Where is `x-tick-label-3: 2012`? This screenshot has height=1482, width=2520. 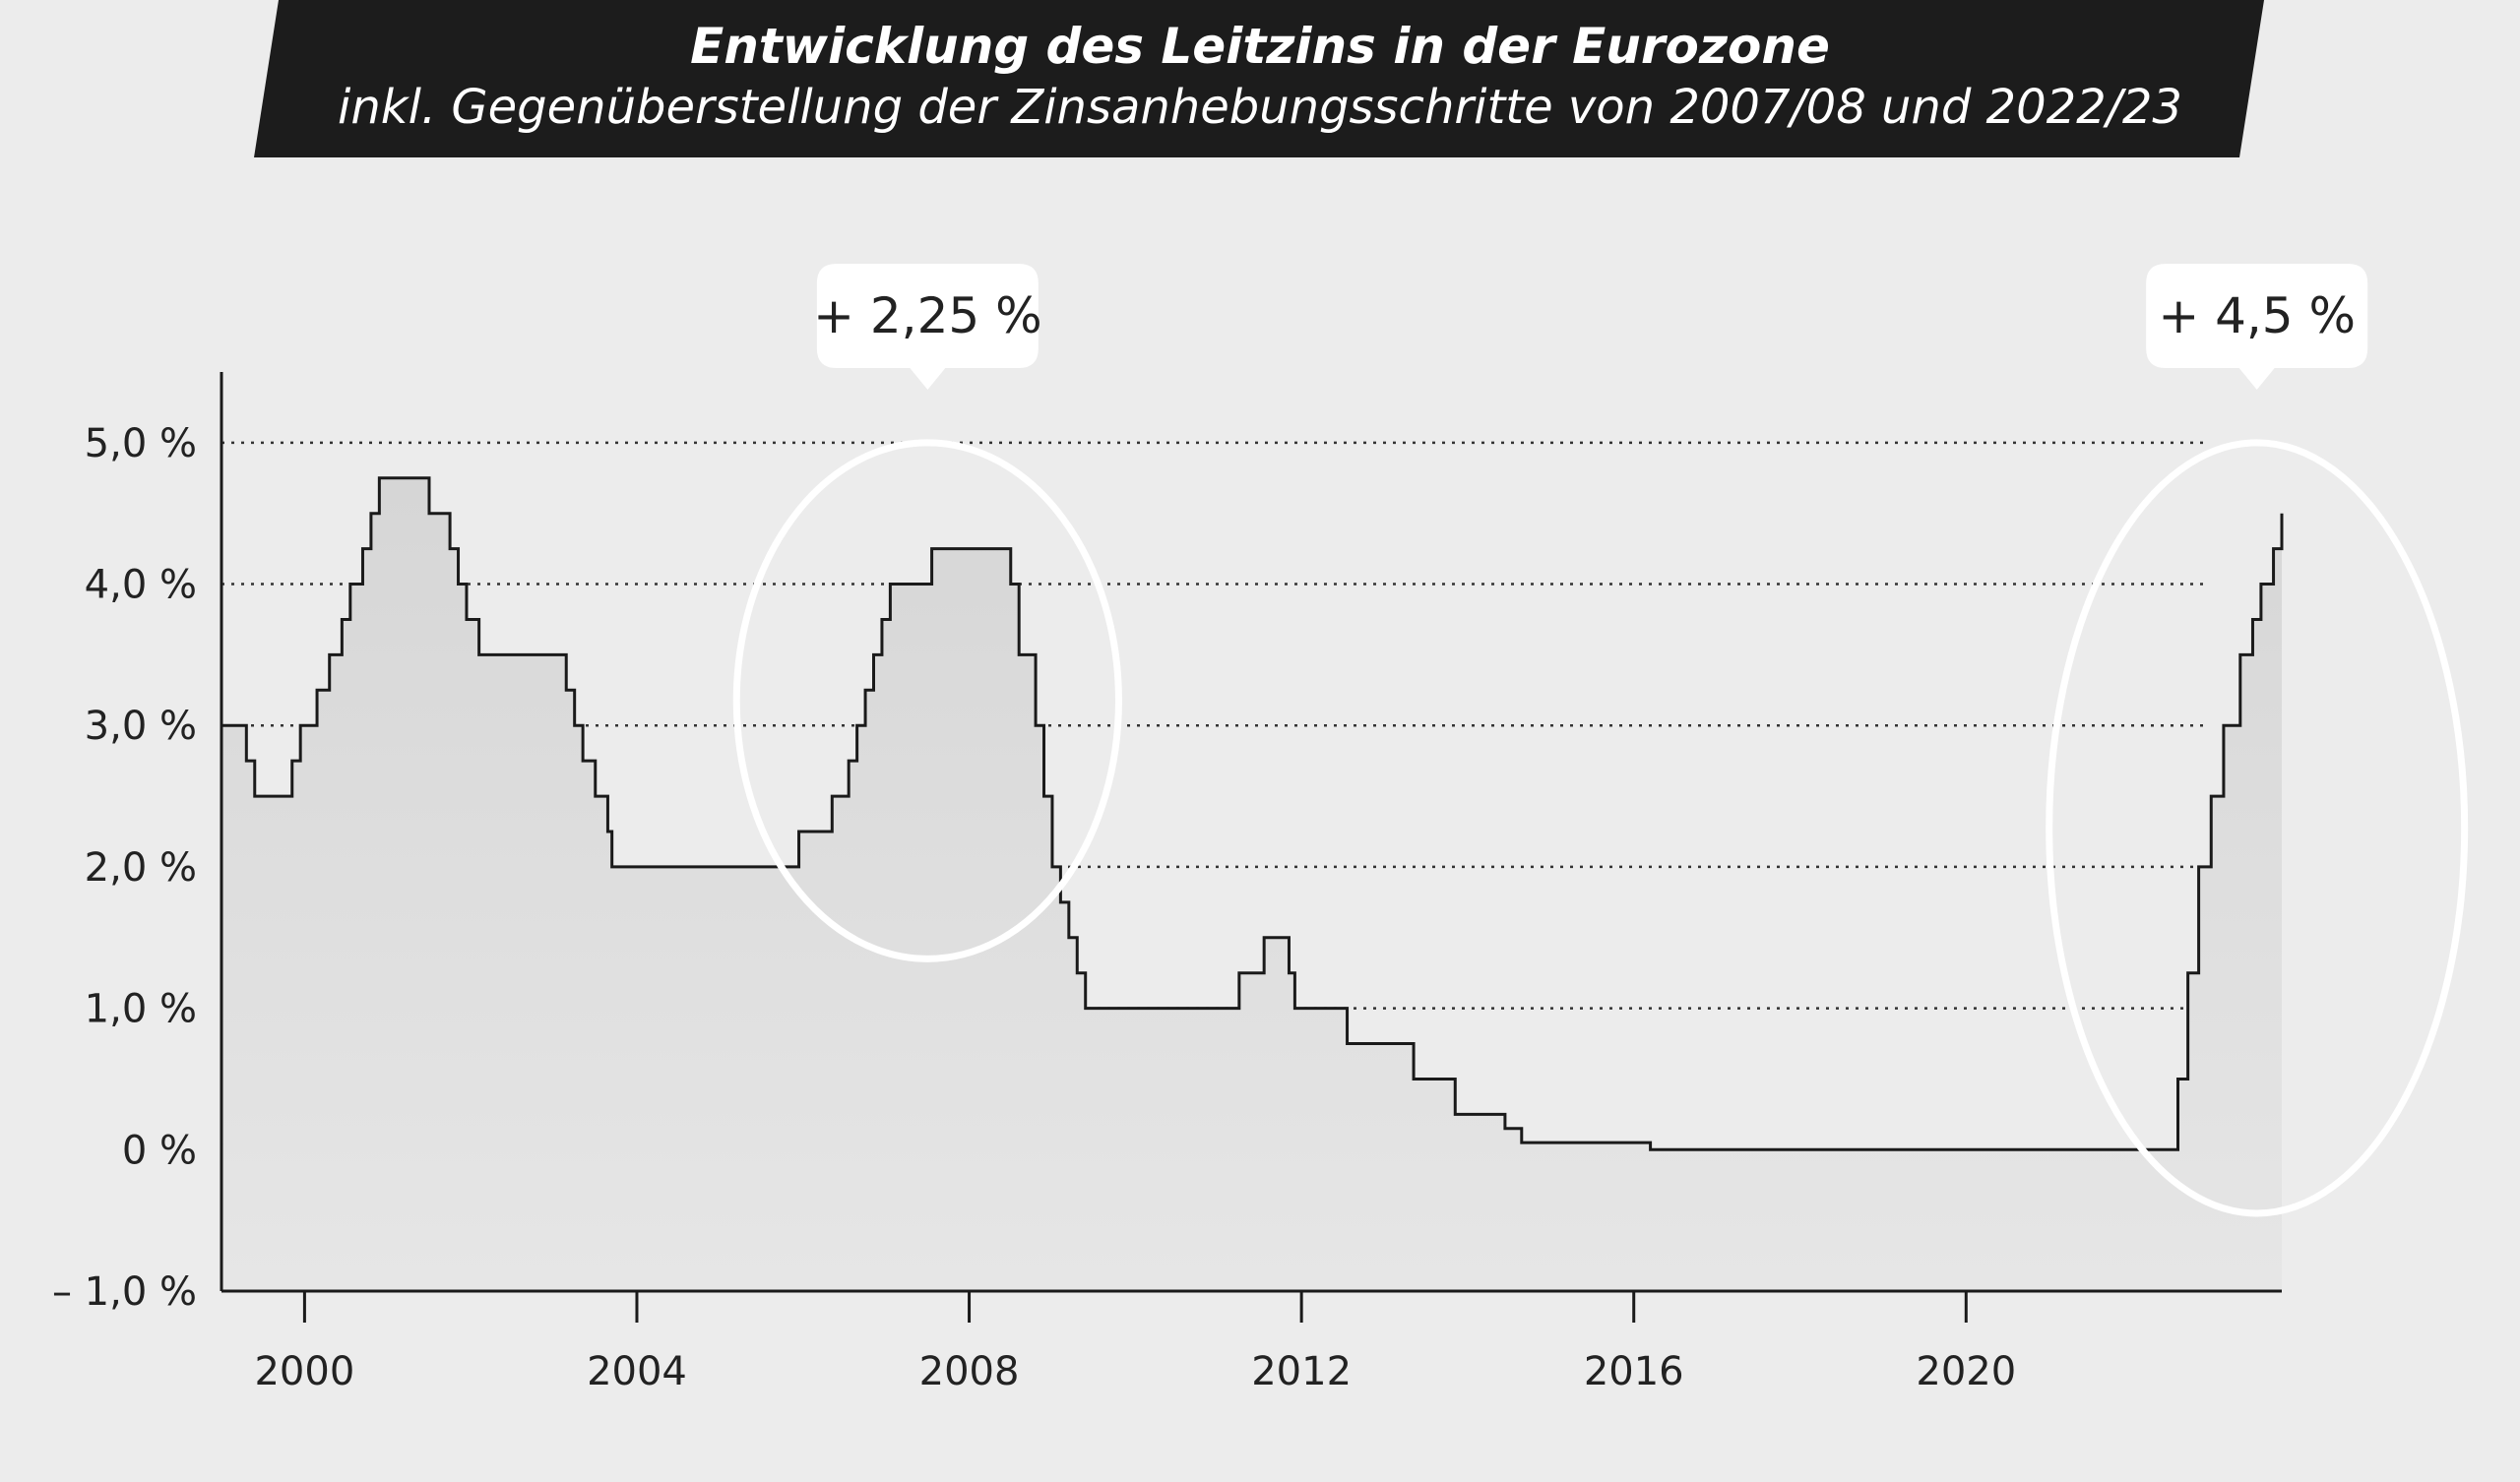 x-tick-label-3: 2012 is located at coordinates (1301, 1371).